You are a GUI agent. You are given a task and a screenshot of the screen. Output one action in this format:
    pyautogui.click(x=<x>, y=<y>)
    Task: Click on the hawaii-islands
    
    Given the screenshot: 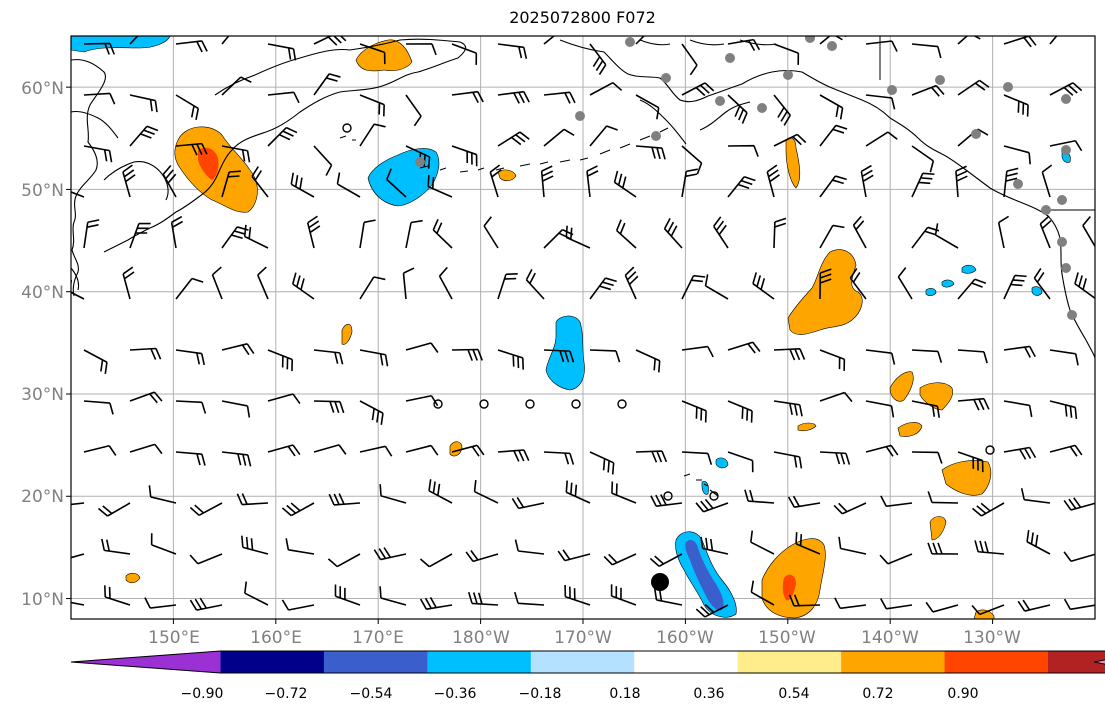 What is the action you would take?
    pyautogui.click(x=701, y=485)
    